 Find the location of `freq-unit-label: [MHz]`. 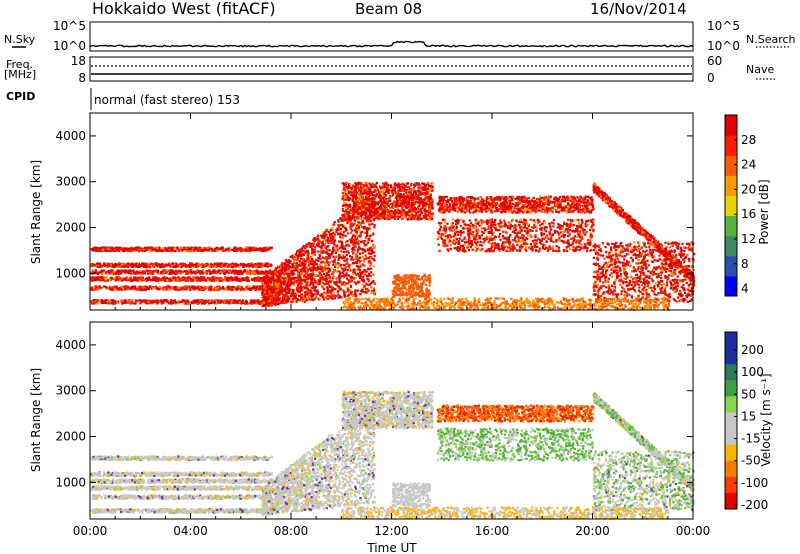

freq-unit-label: [MHz] is located at coordinates (20, 74).